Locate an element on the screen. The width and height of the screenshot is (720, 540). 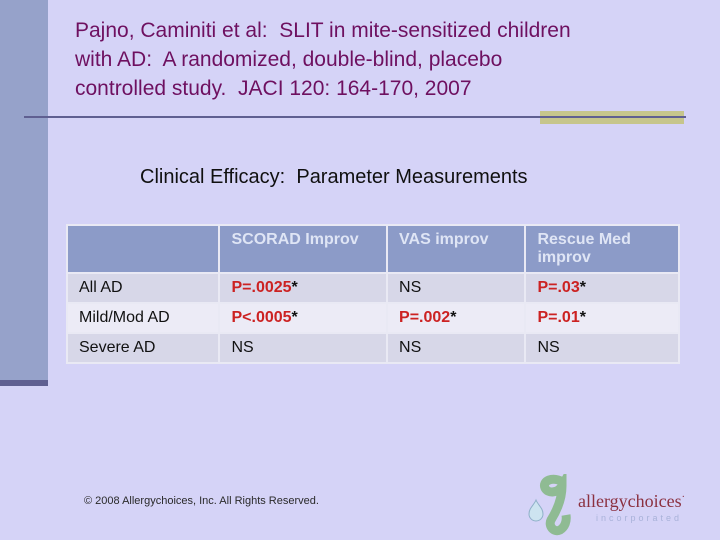
logo-name-text: allergychoices is located at coordinates (630, 501).